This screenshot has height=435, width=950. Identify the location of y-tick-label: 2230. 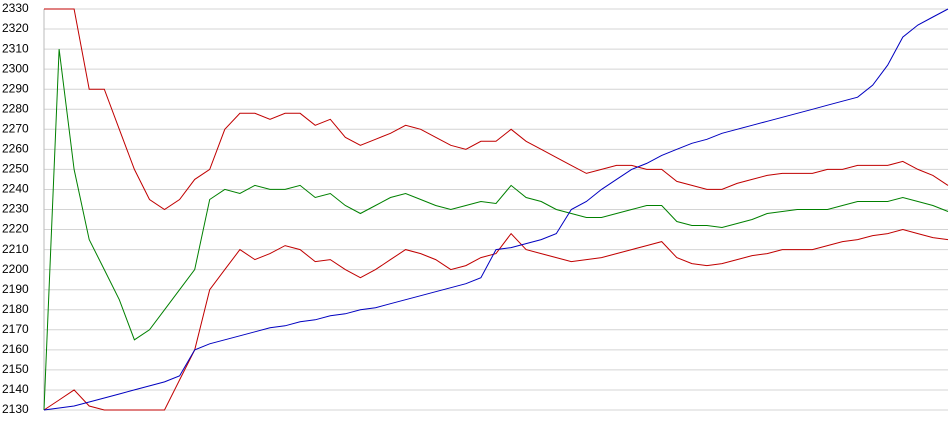
(15, 209).